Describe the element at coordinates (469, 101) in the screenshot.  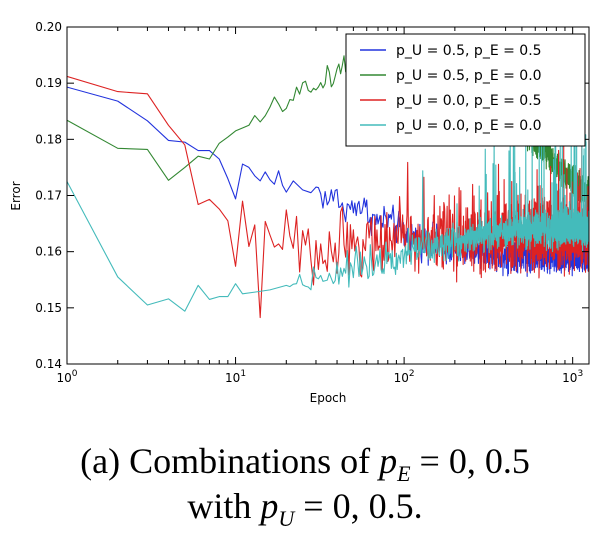
I see `legend-label-3: p_U = 0.0, p_E = 0.5` at that location.